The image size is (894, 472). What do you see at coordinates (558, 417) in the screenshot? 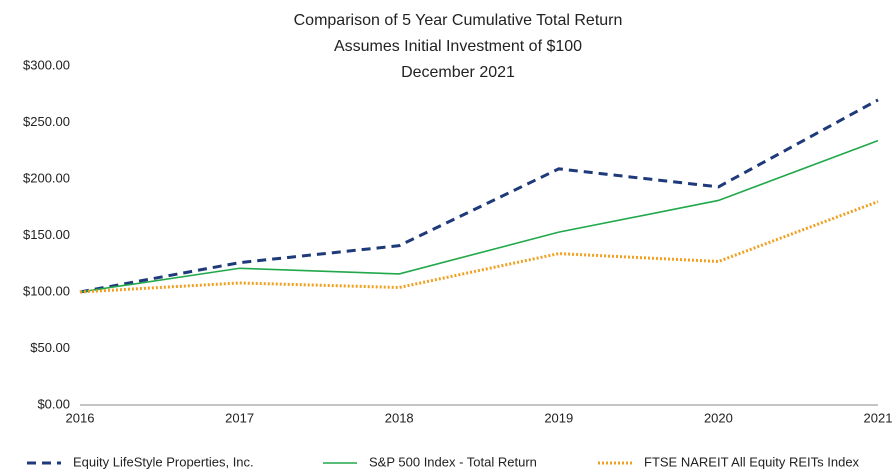
I see `x-tick-label: 2019` at bounding box center [558, 417].